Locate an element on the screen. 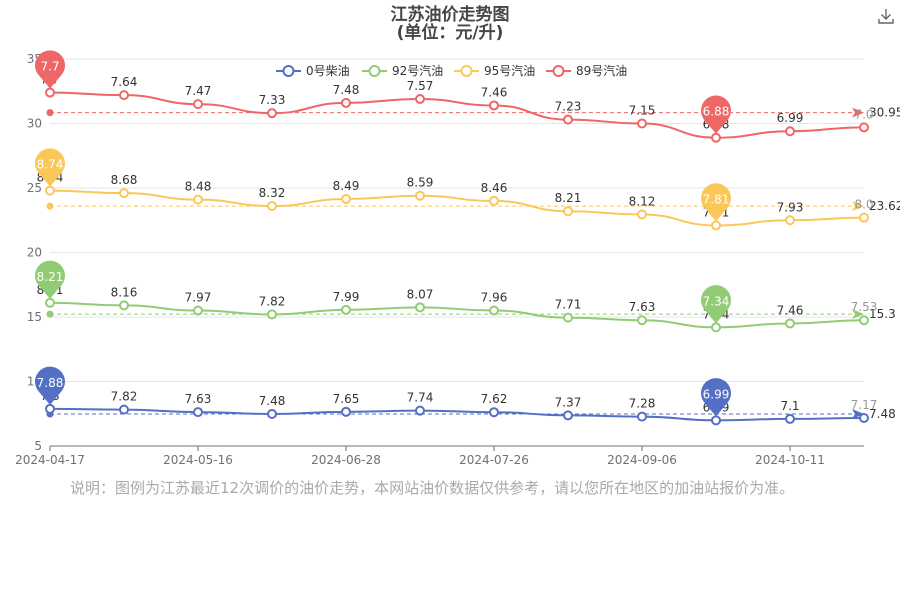 Image resolution: width=900 pixels, height=600 pixels. x-tick-label: 2024-07-26 is located at coordinates (494, 460).